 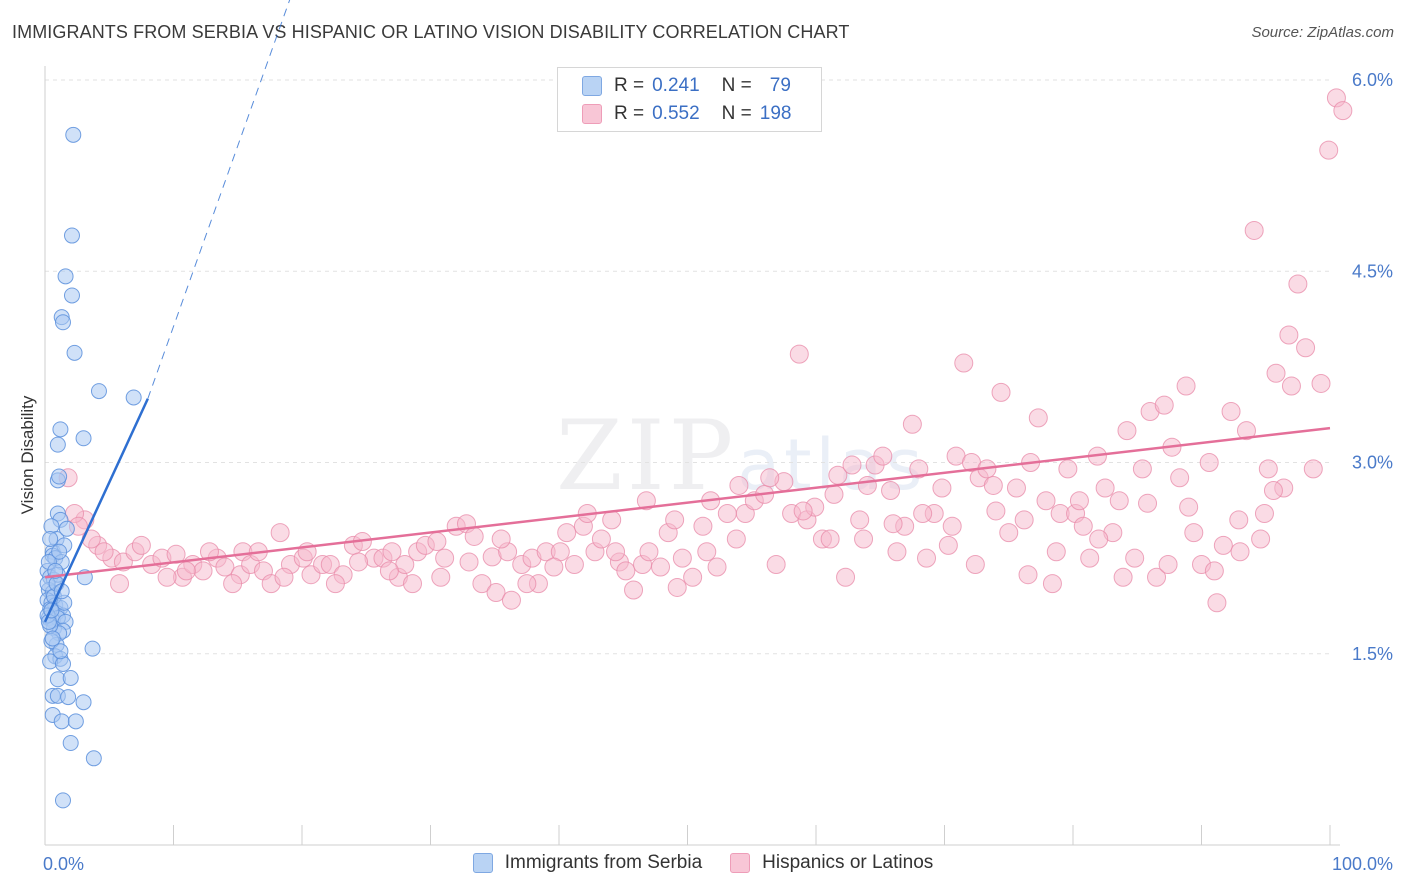 What do you see at coordinates (592, 114) in the screenshot?
I see `legend-swatch-hispanic` at bounding box center [592, 114].